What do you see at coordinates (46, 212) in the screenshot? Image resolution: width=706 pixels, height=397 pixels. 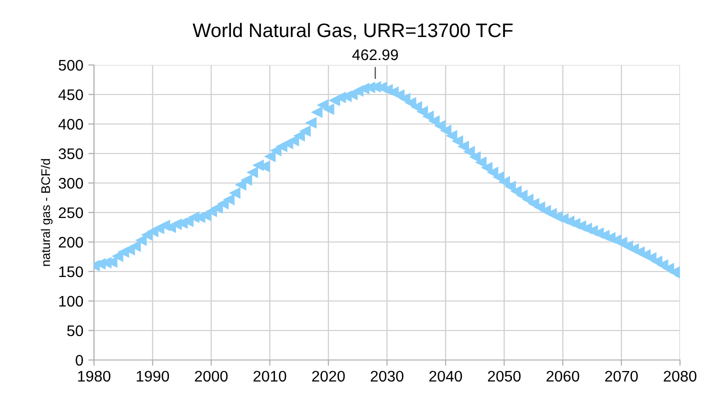 I see `y-axis-title: natural gas - BCF/d` at bounding box center [46, 212].